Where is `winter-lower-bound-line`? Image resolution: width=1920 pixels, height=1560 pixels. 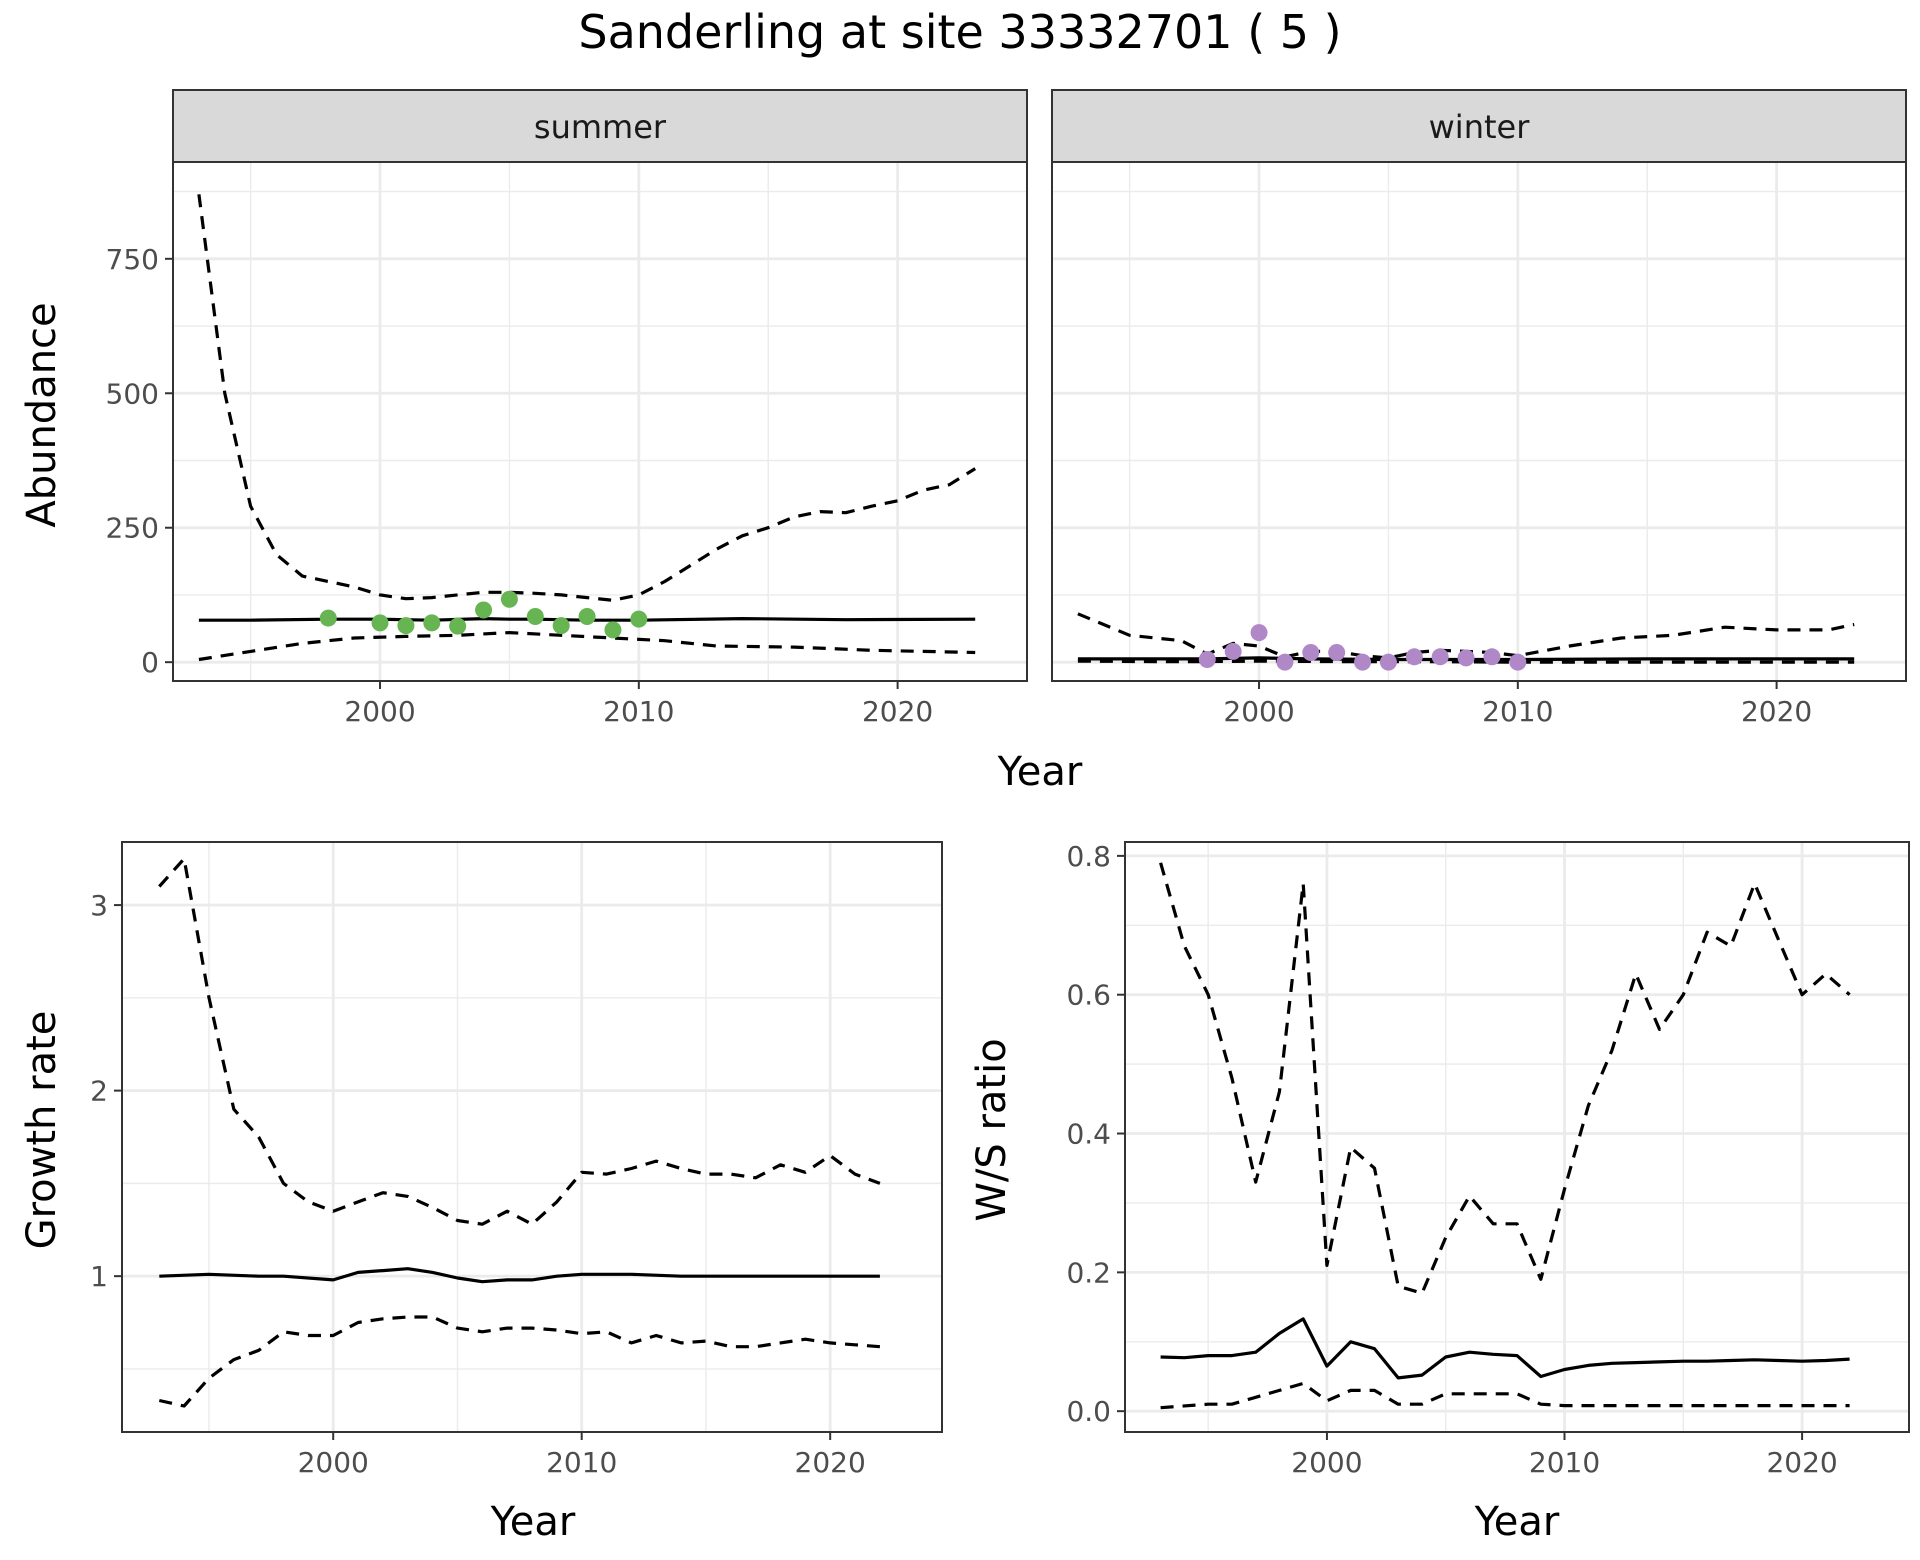 winter-lower-bound-line is located at coordinates (1466, 661).